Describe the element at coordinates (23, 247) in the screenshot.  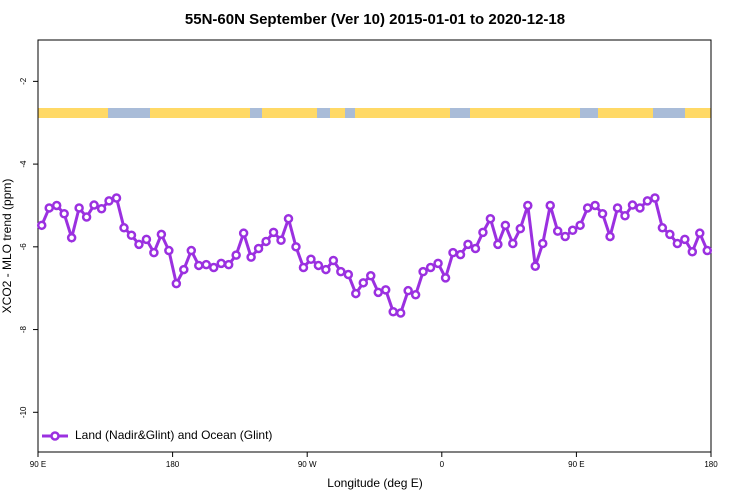
I see `y-tick-label: -6` at that location.